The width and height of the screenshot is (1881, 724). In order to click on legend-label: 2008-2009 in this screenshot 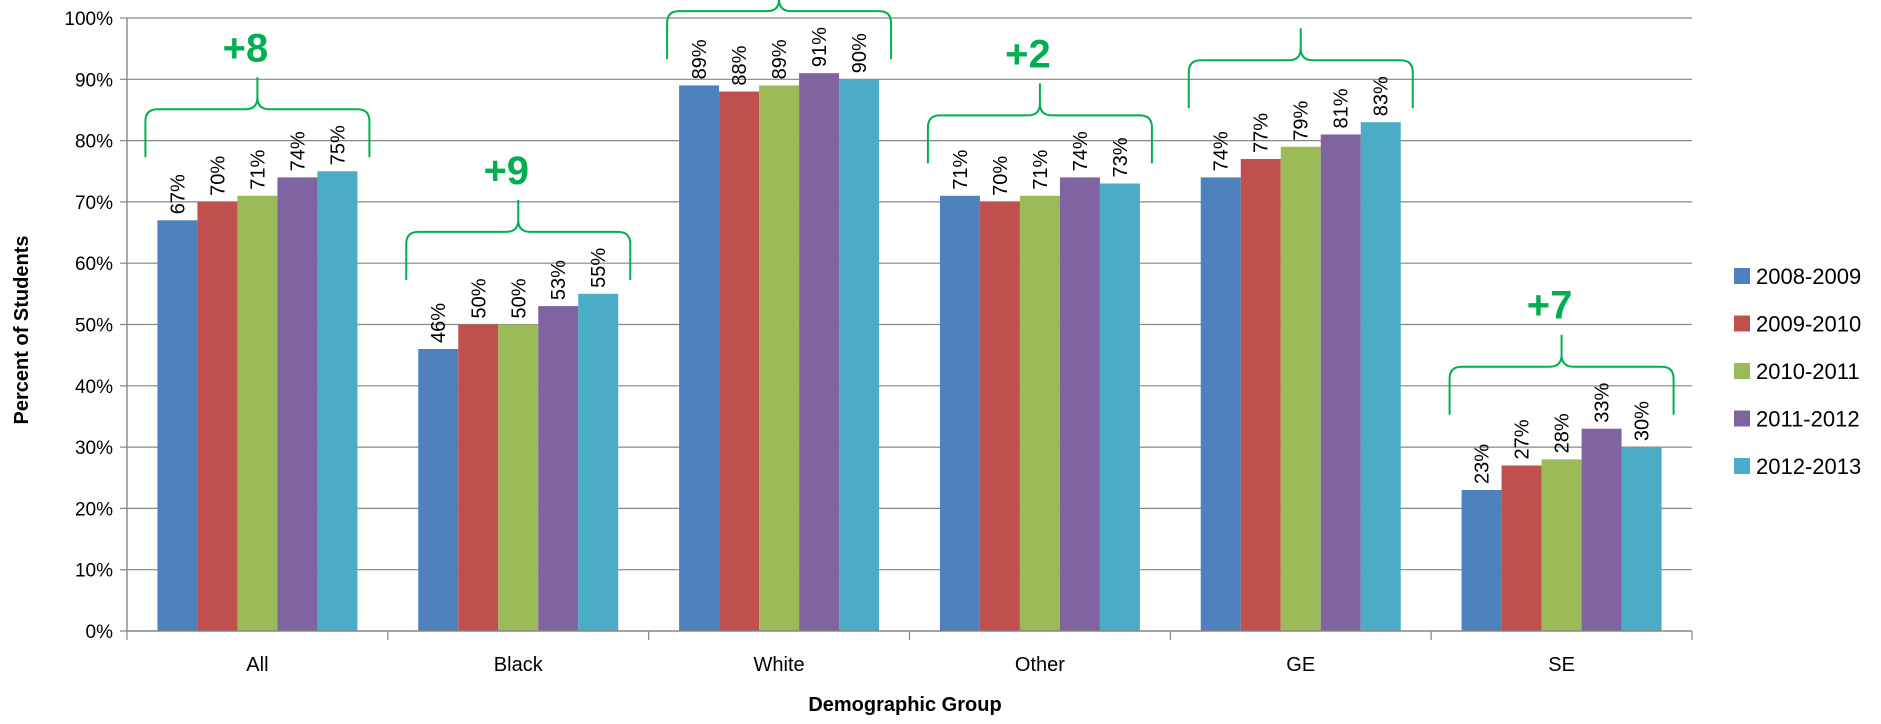, I will do `click(1808, 276)`.